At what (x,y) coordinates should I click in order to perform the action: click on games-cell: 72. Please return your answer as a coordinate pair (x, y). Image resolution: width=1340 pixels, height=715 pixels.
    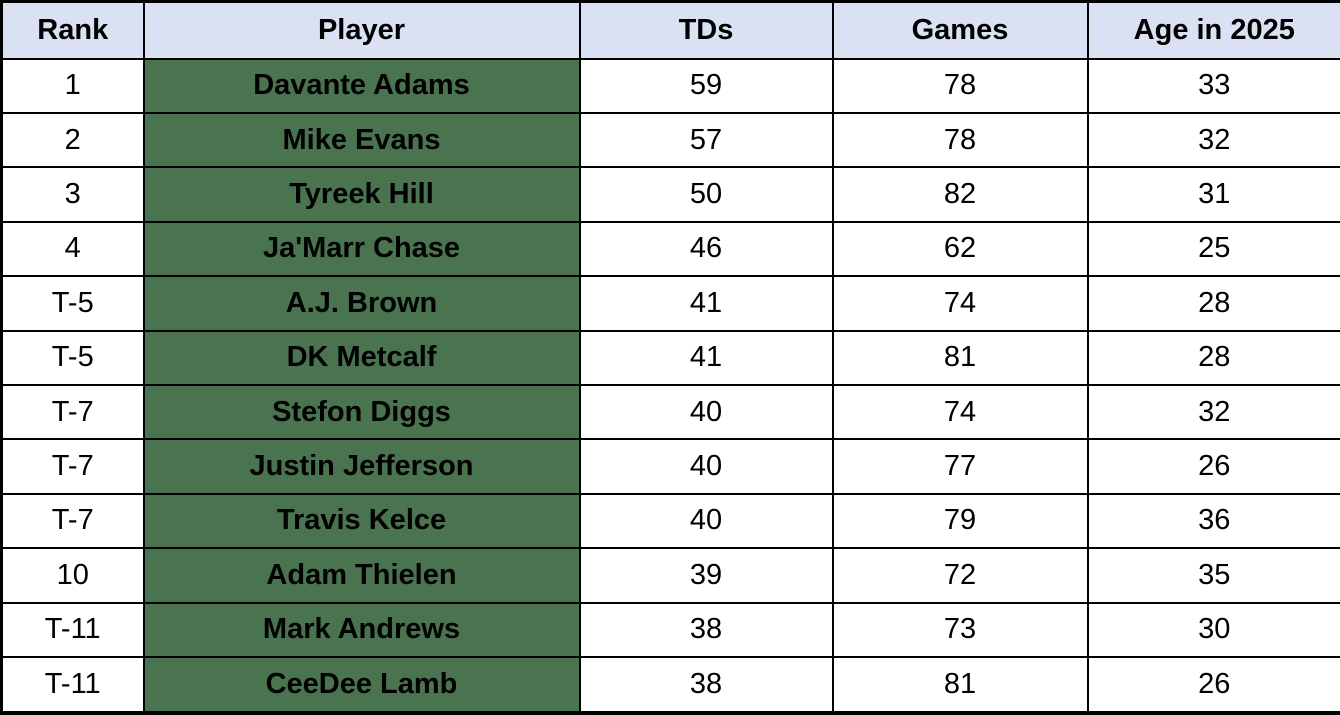
    Looking at the image, I should click on (960, 575).